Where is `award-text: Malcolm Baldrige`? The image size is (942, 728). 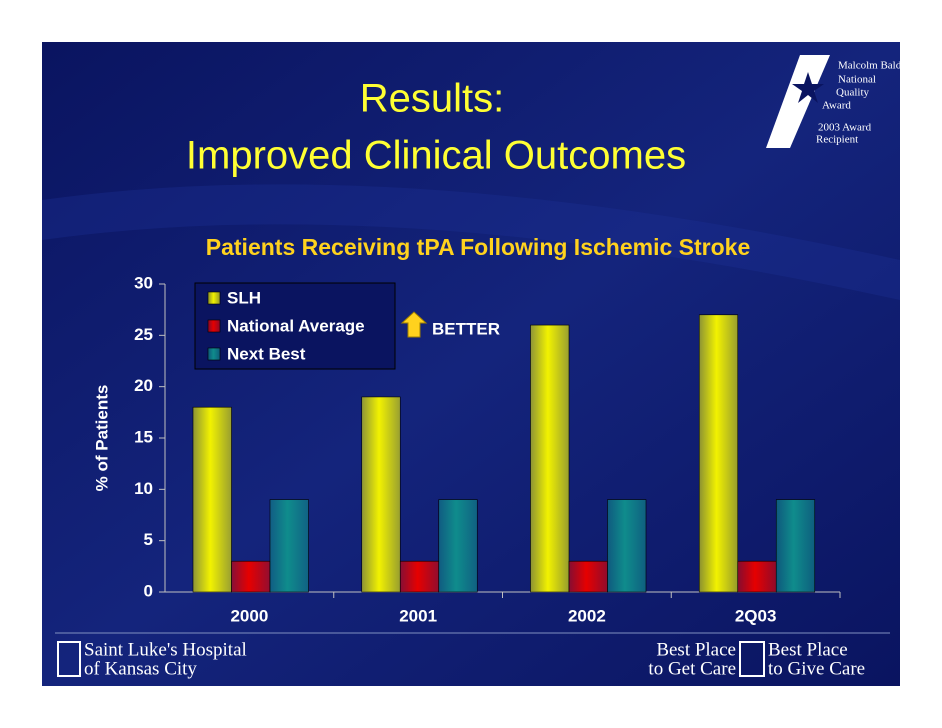 award-text: Malcolm Baldrige is located at coordinates (878, 66).